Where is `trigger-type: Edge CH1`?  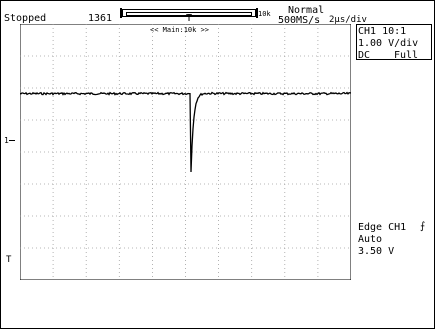 trigger-type: Edge CH1 is located at coordinates (382, 227).